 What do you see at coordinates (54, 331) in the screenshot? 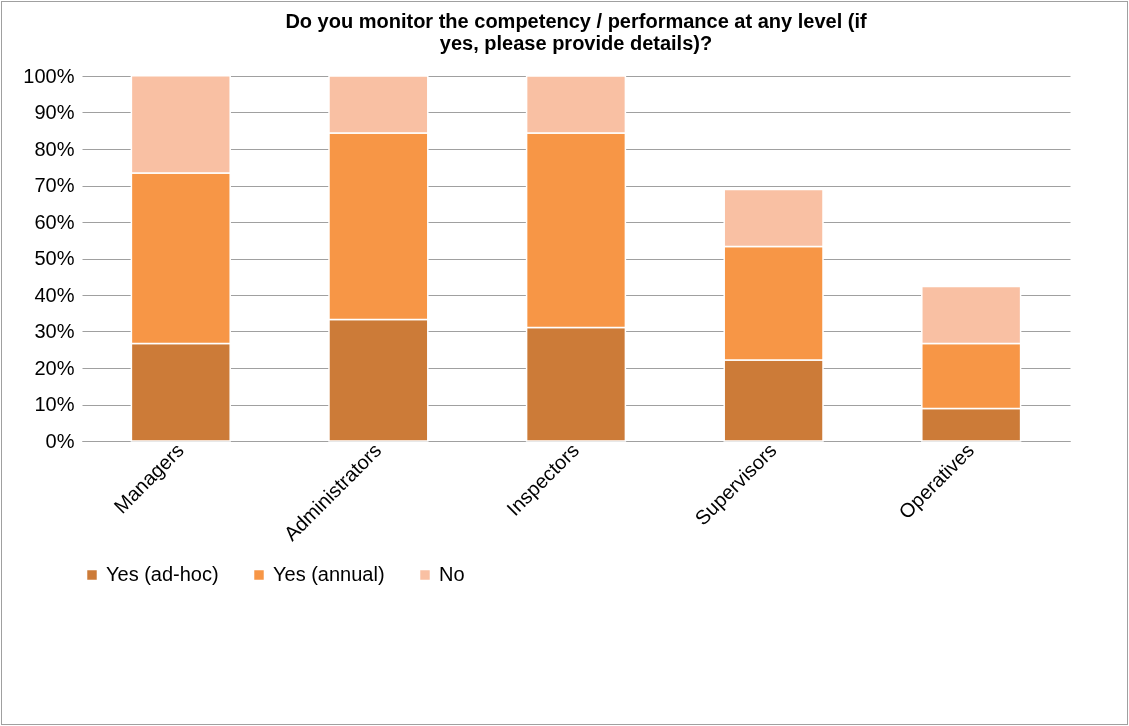
I see `y-tick-label: 30%` at bounding box center [54, 331].